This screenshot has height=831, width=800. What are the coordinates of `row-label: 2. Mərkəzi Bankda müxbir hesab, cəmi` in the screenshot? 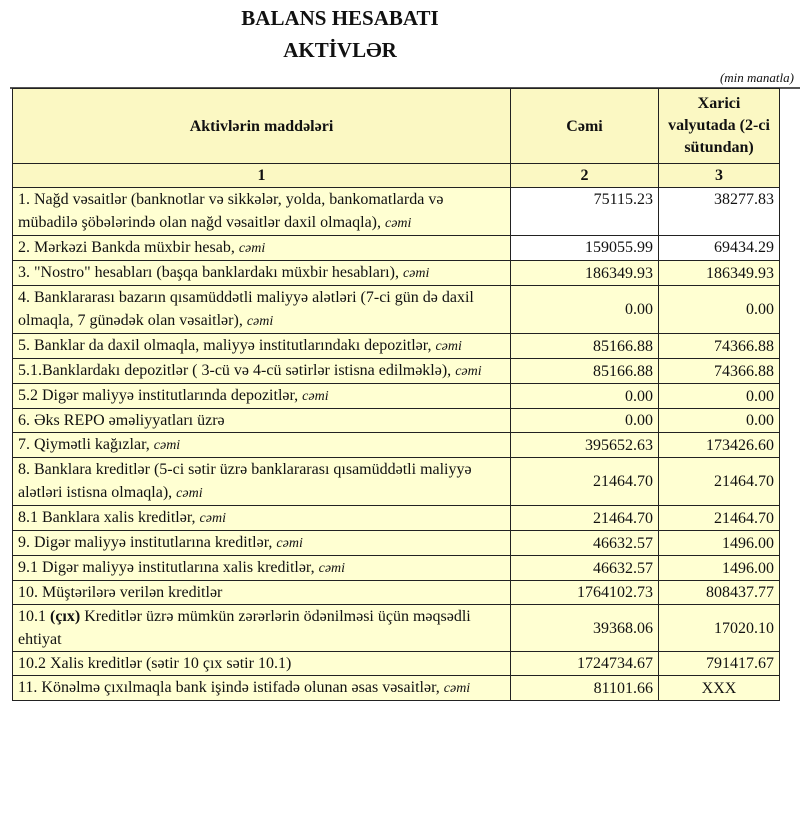 It's located at (261, 248).